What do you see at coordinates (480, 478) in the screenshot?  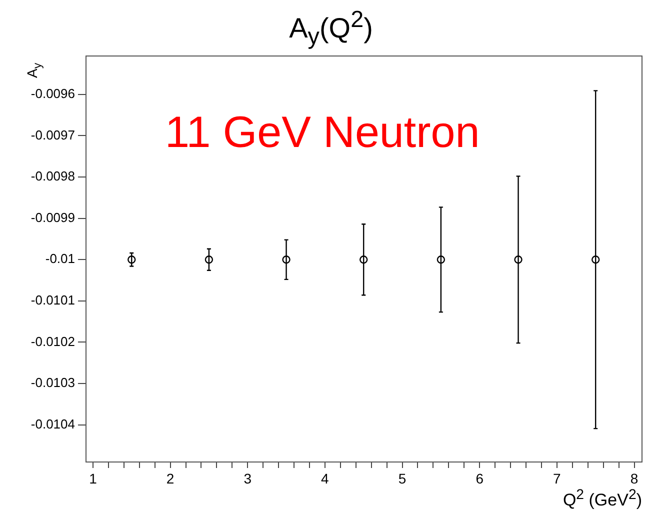 I see `x-tick-label: 6` at bounding box center [480, 478].